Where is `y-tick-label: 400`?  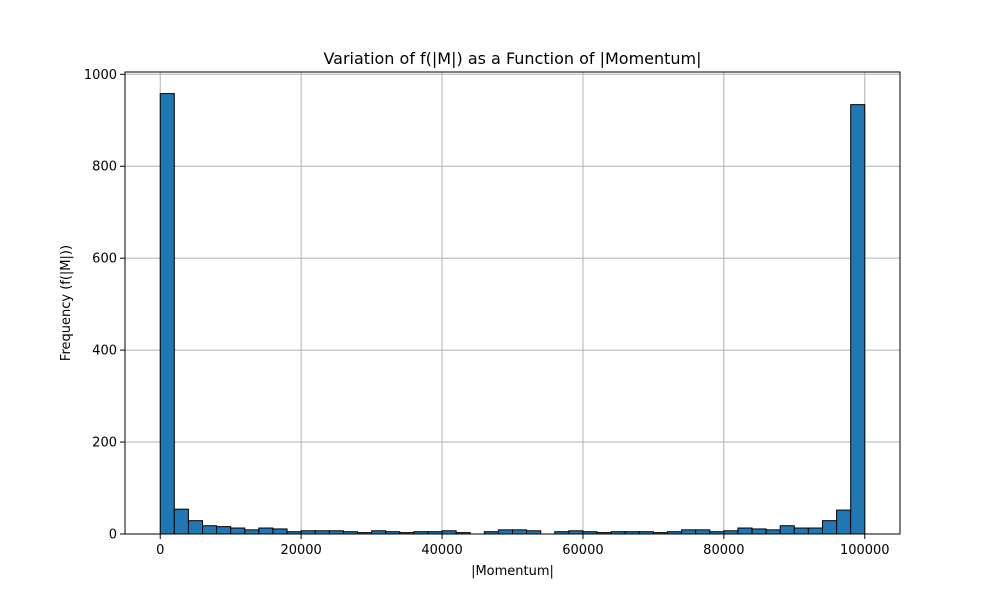
y-tick-label: 400 is located at coordinates (104, 351).